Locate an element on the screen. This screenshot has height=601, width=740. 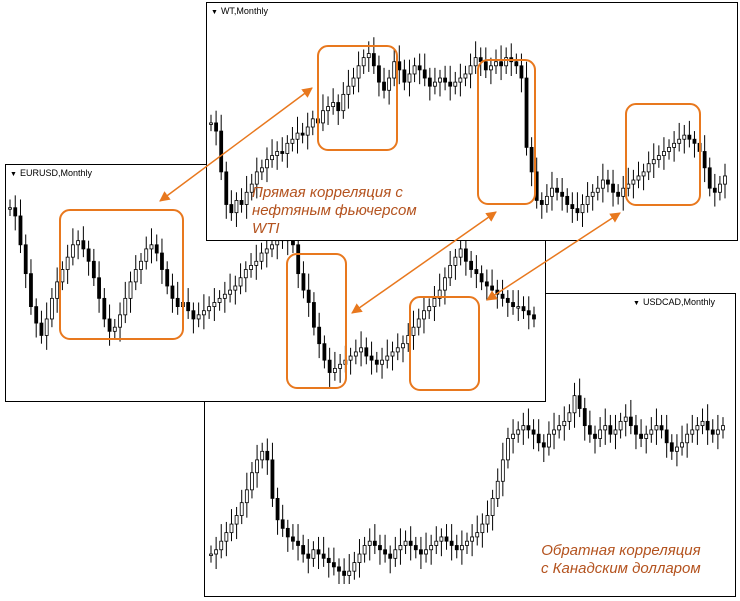
usdcad-title-text: USDCAD,Monthly is located at coordinates (678, 302).